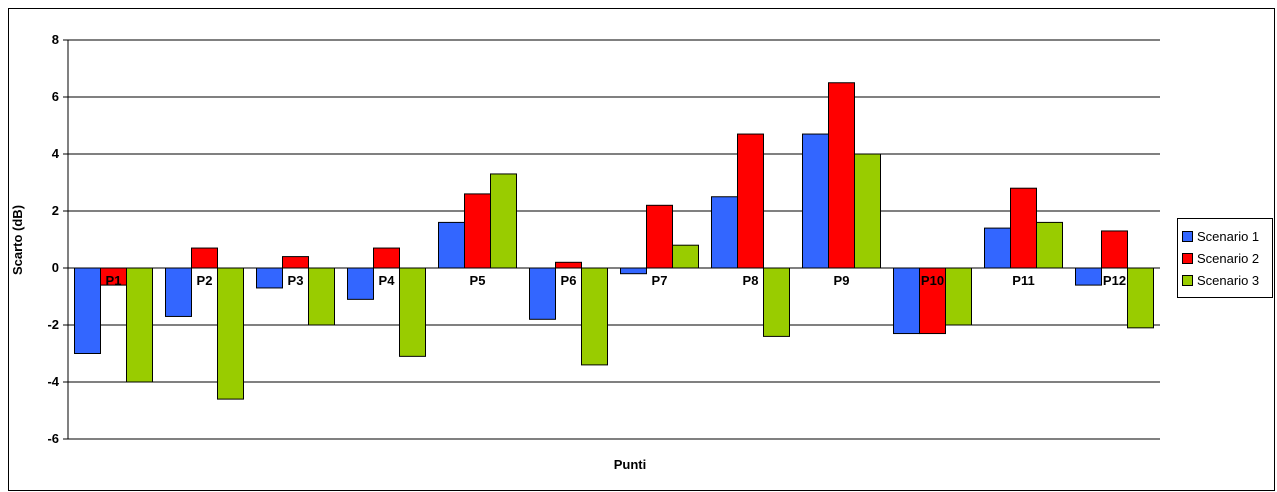 The width and height of the screenshot is (1277, 492). I want to click on y-tick-label: 2, so click(55, 210).